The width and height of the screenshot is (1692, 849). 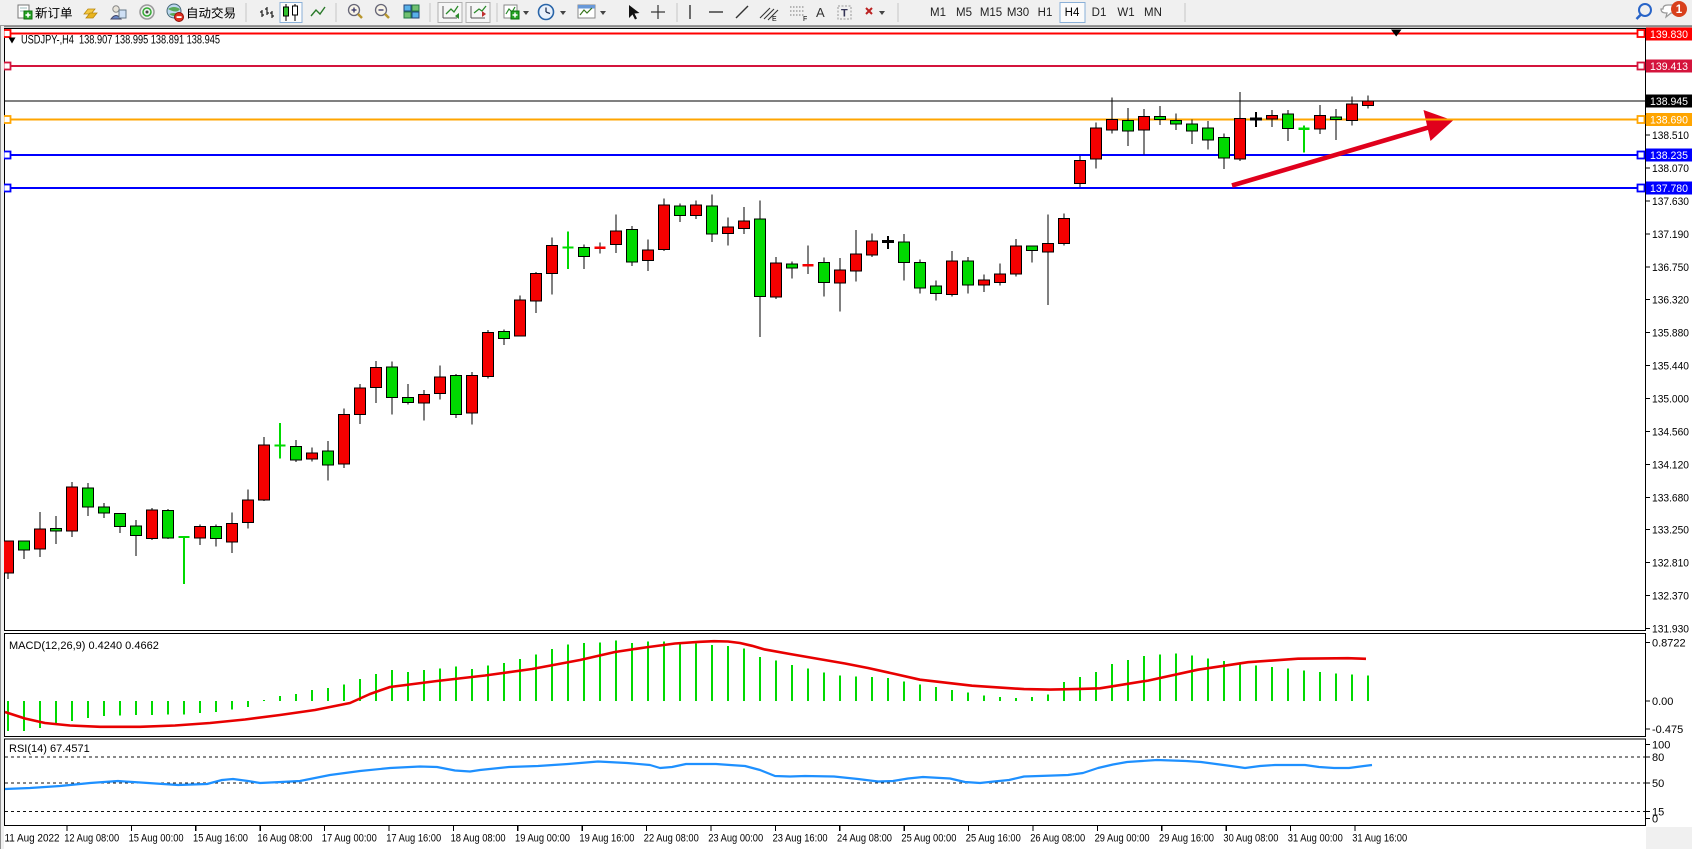 What do you see at coordinates (1667, 730) in the screenshot?
I see `svg-text: -0.475` at bounding box center [1667, 730].